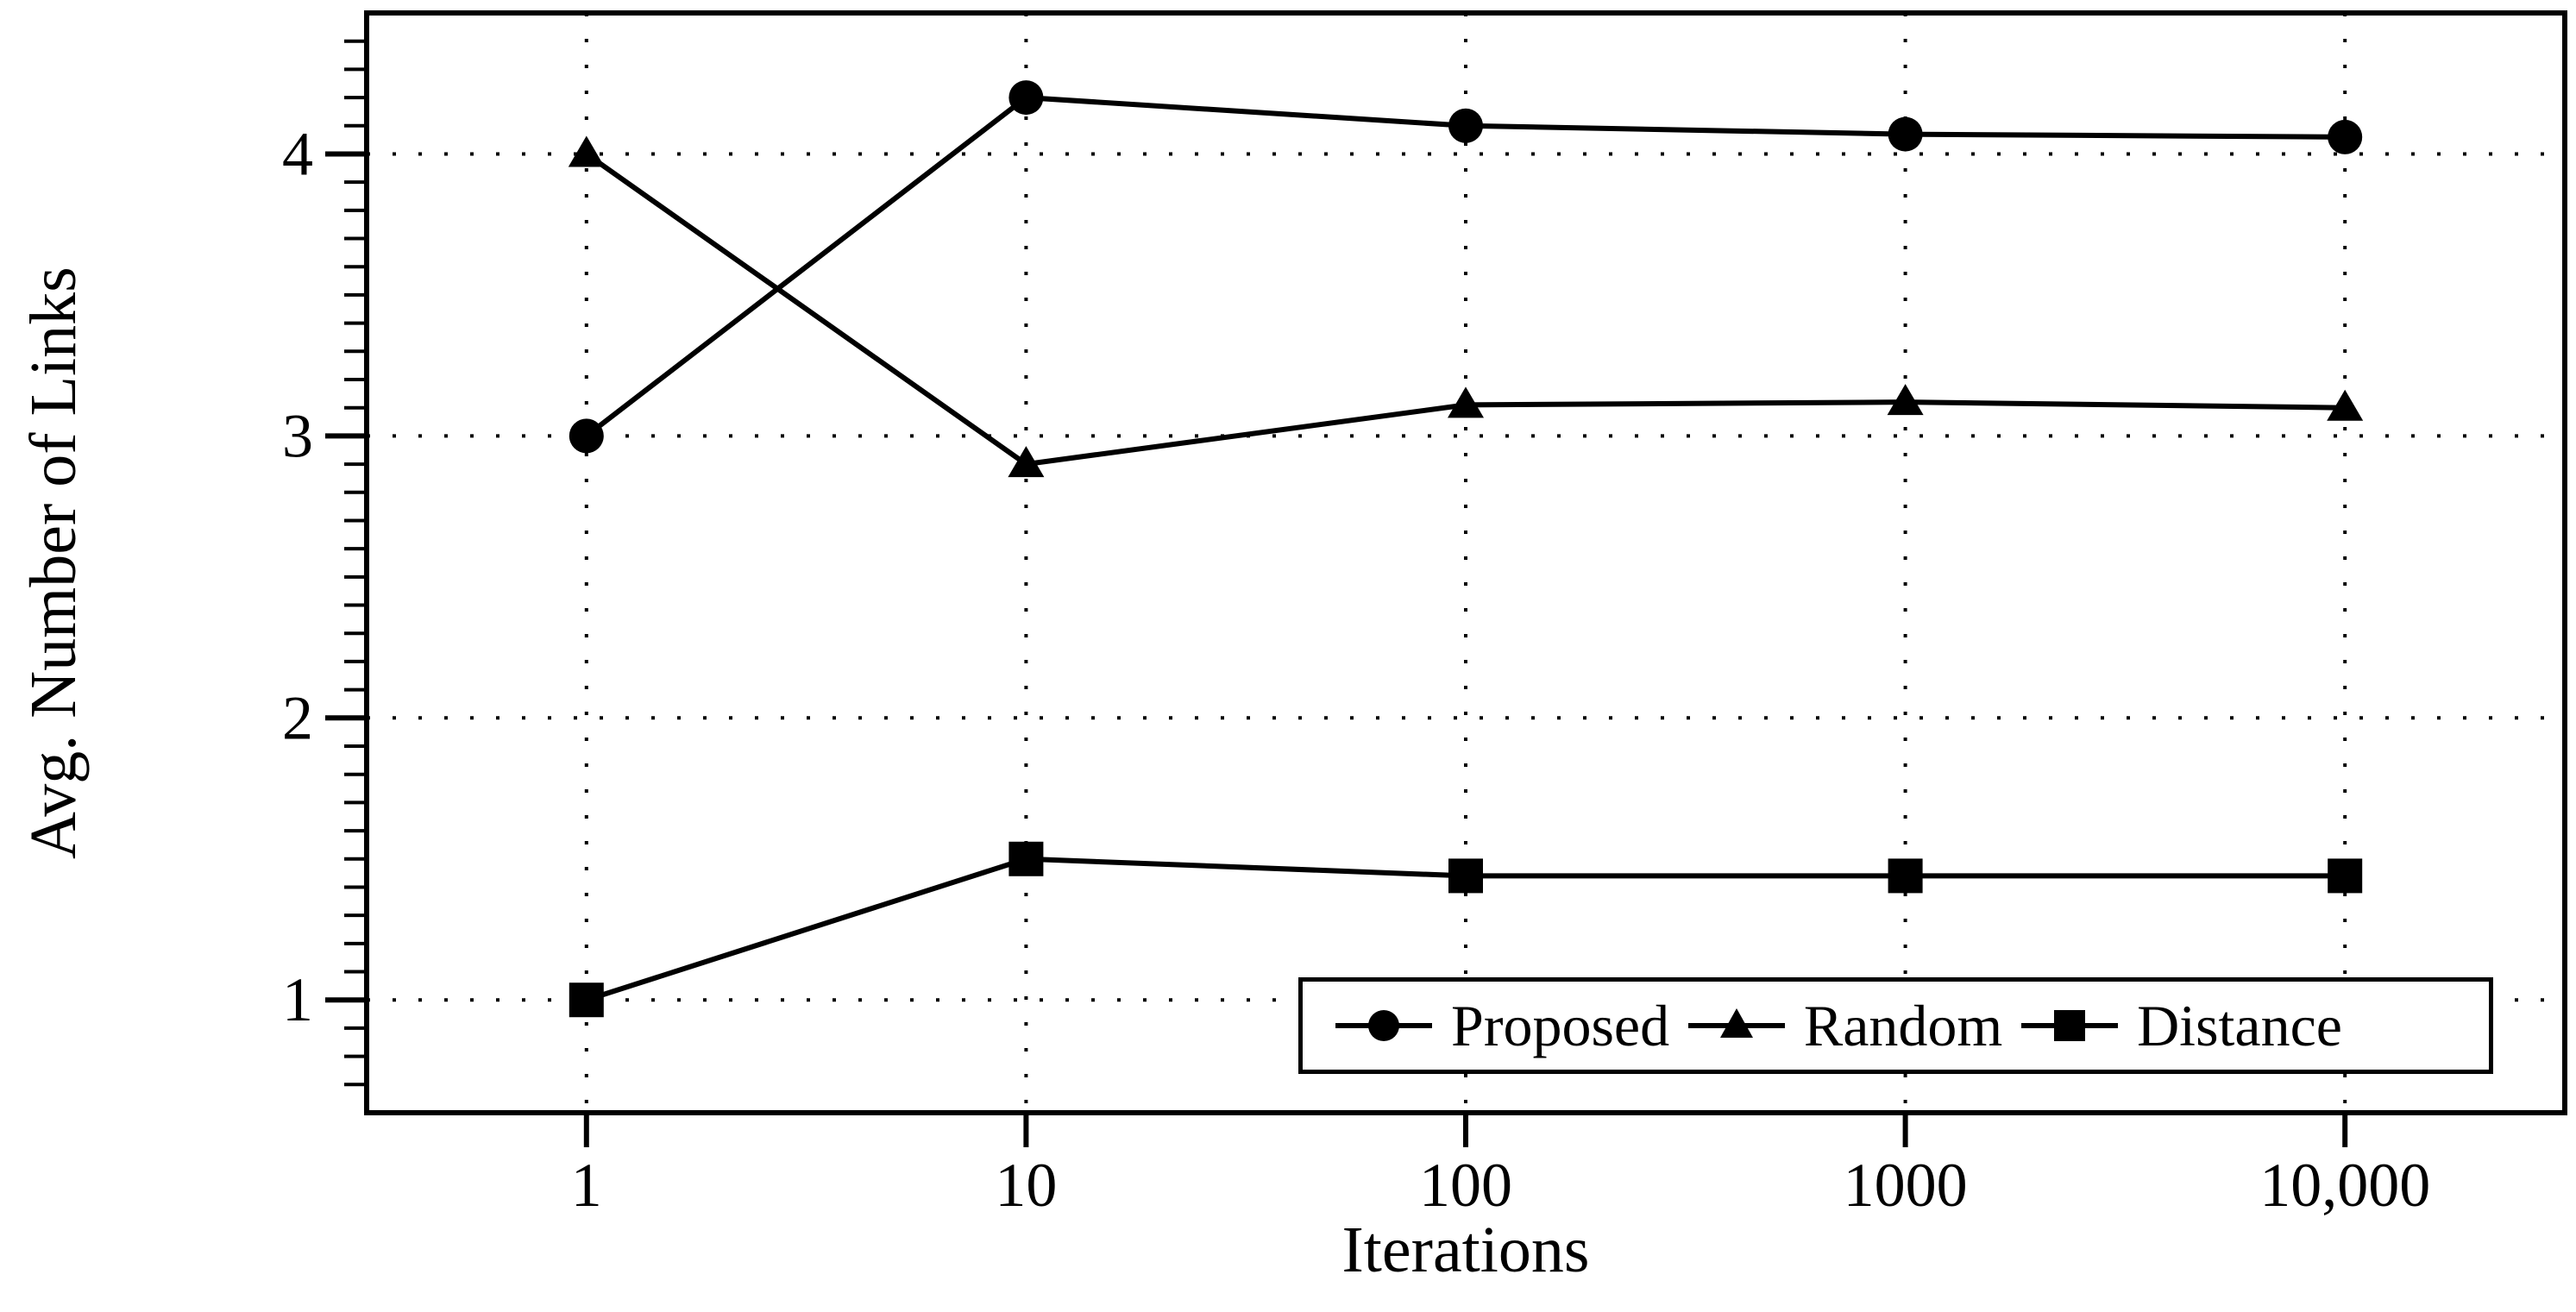 The image size is (2576, 1312). I want to click on y-tick-label-2: 2, so click(297, 717).